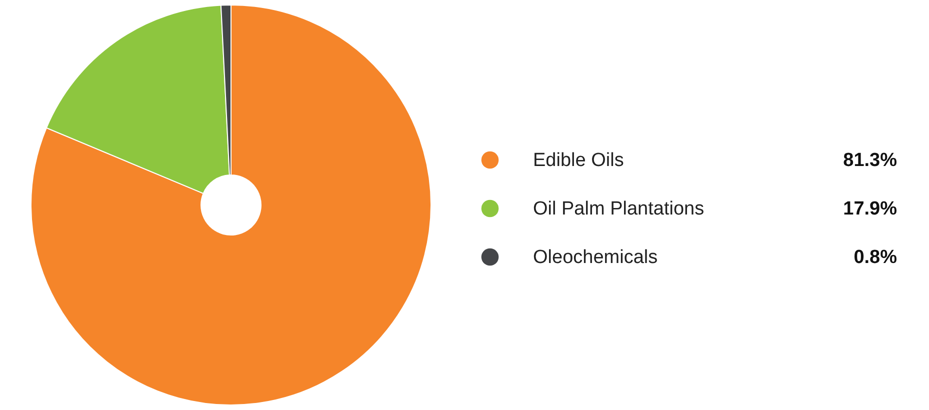 The height and width of the screenshot is (410, 929). Describe the element at coordinates (876, 257) in the screenshot. I see `data-label: 0.8%` at that location.